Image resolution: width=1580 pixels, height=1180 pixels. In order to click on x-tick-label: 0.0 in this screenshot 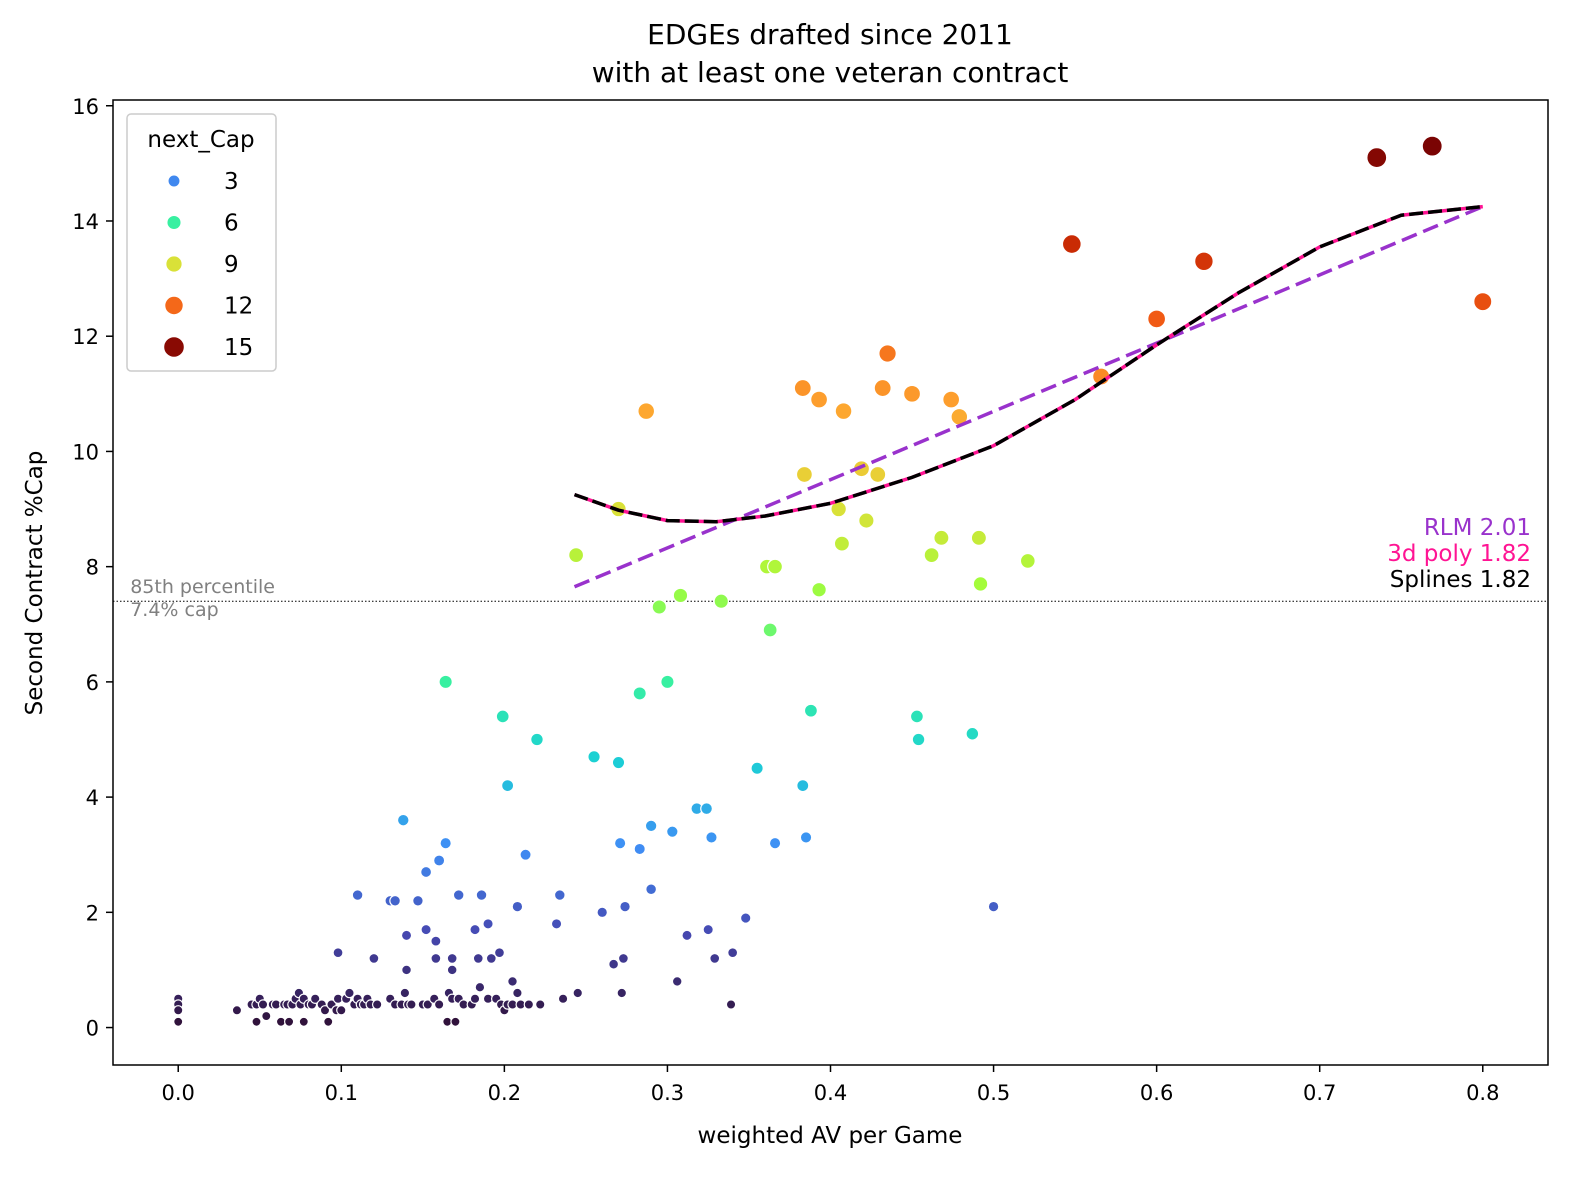, I will do `click(178, 1093)`.